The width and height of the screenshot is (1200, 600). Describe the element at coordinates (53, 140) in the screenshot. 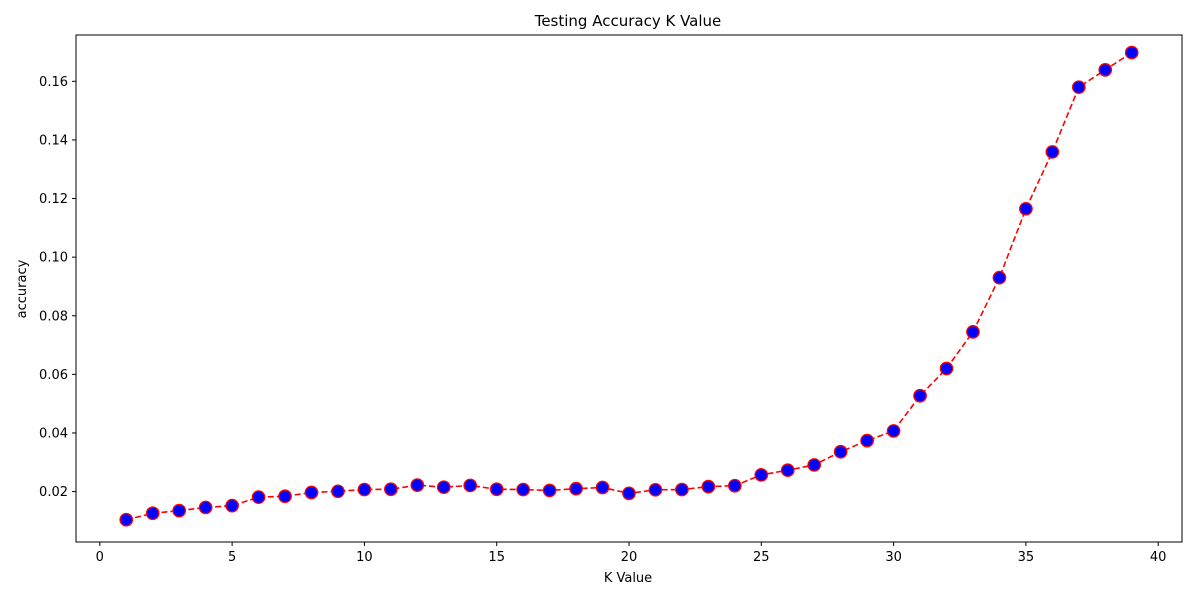

I see `y-tick-label: 0.14` at that location.